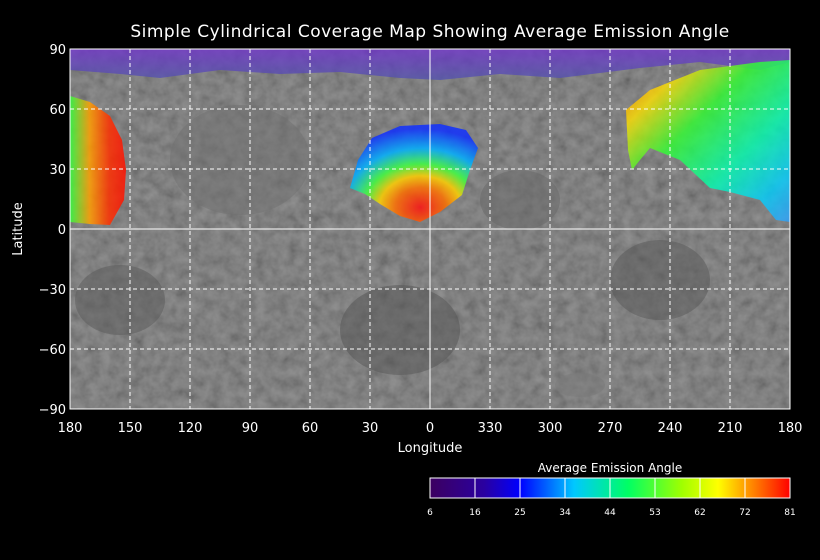  I want to click on x-tick-label: 210, so click(730, 428).